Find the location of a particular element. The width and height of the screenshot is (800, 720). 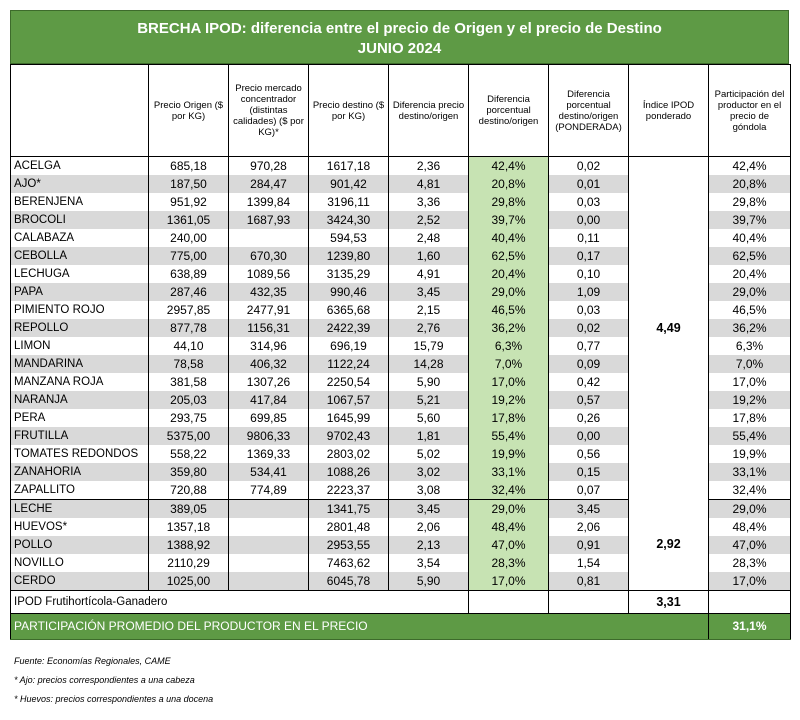

ipod-summary-row: IPOD Frutihortícola-Ganadero 3,31 is located at coordinates (400, 602).